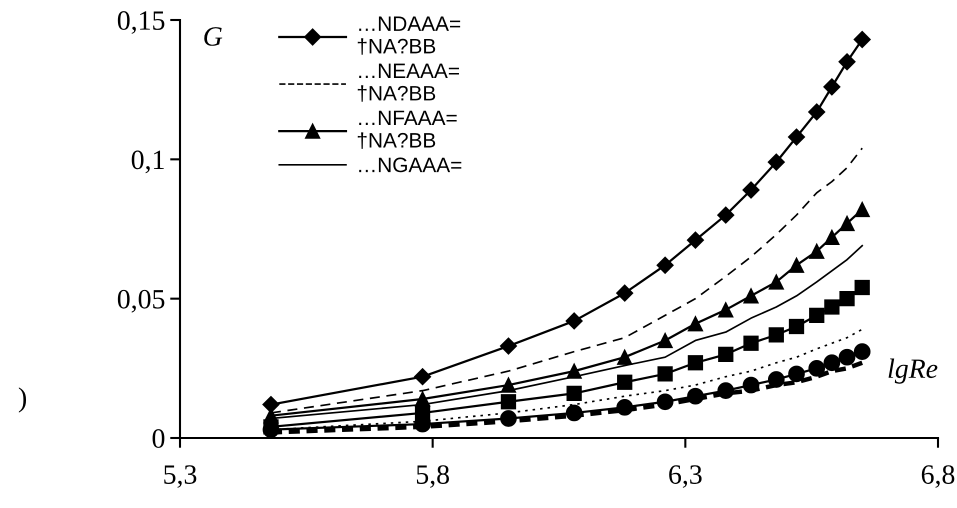 This screenshot has height=508, width=957. What do you see at coordinates (141, 301) in the screenshot?
I see `y-tick-label: 0,05` at bounding box center [141, 301].